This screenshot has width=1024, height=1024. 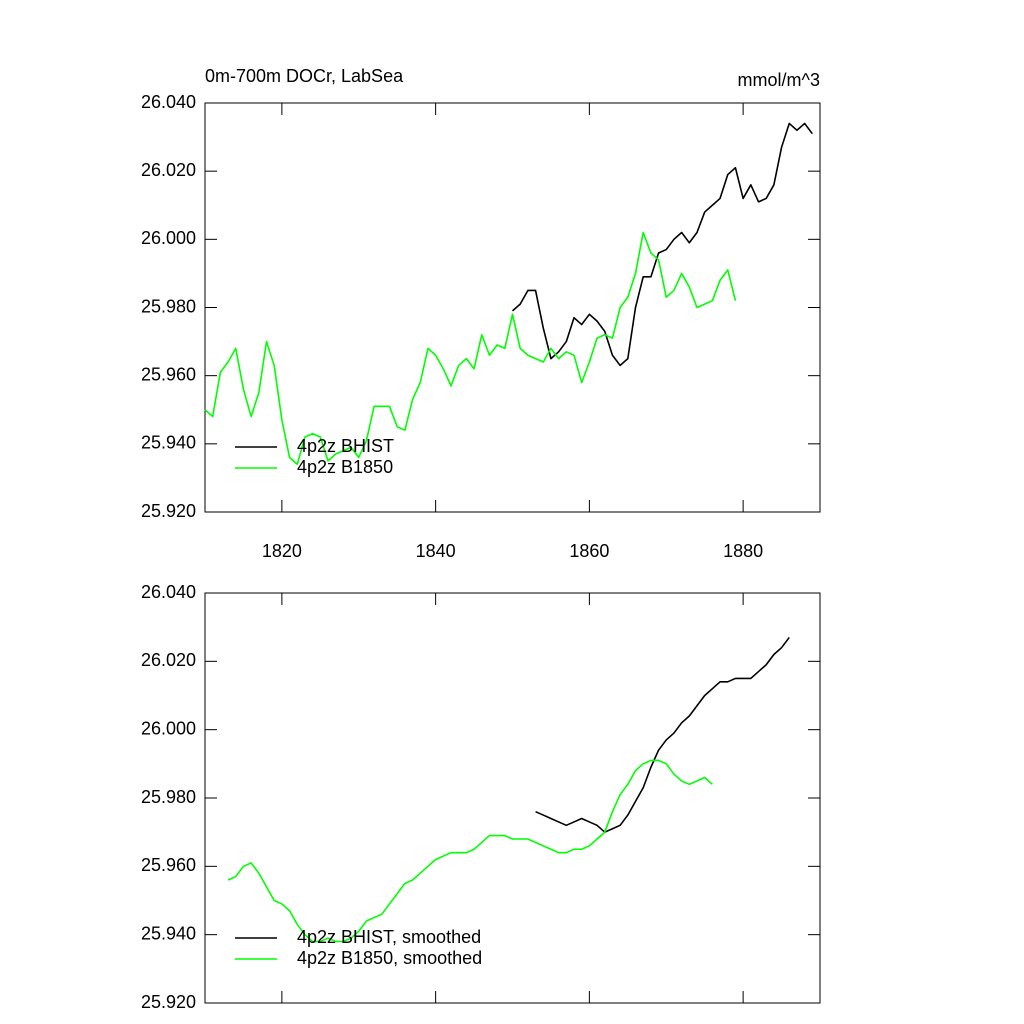 I want to click on x-tick-label: 1820, so click(x=282, y=551).